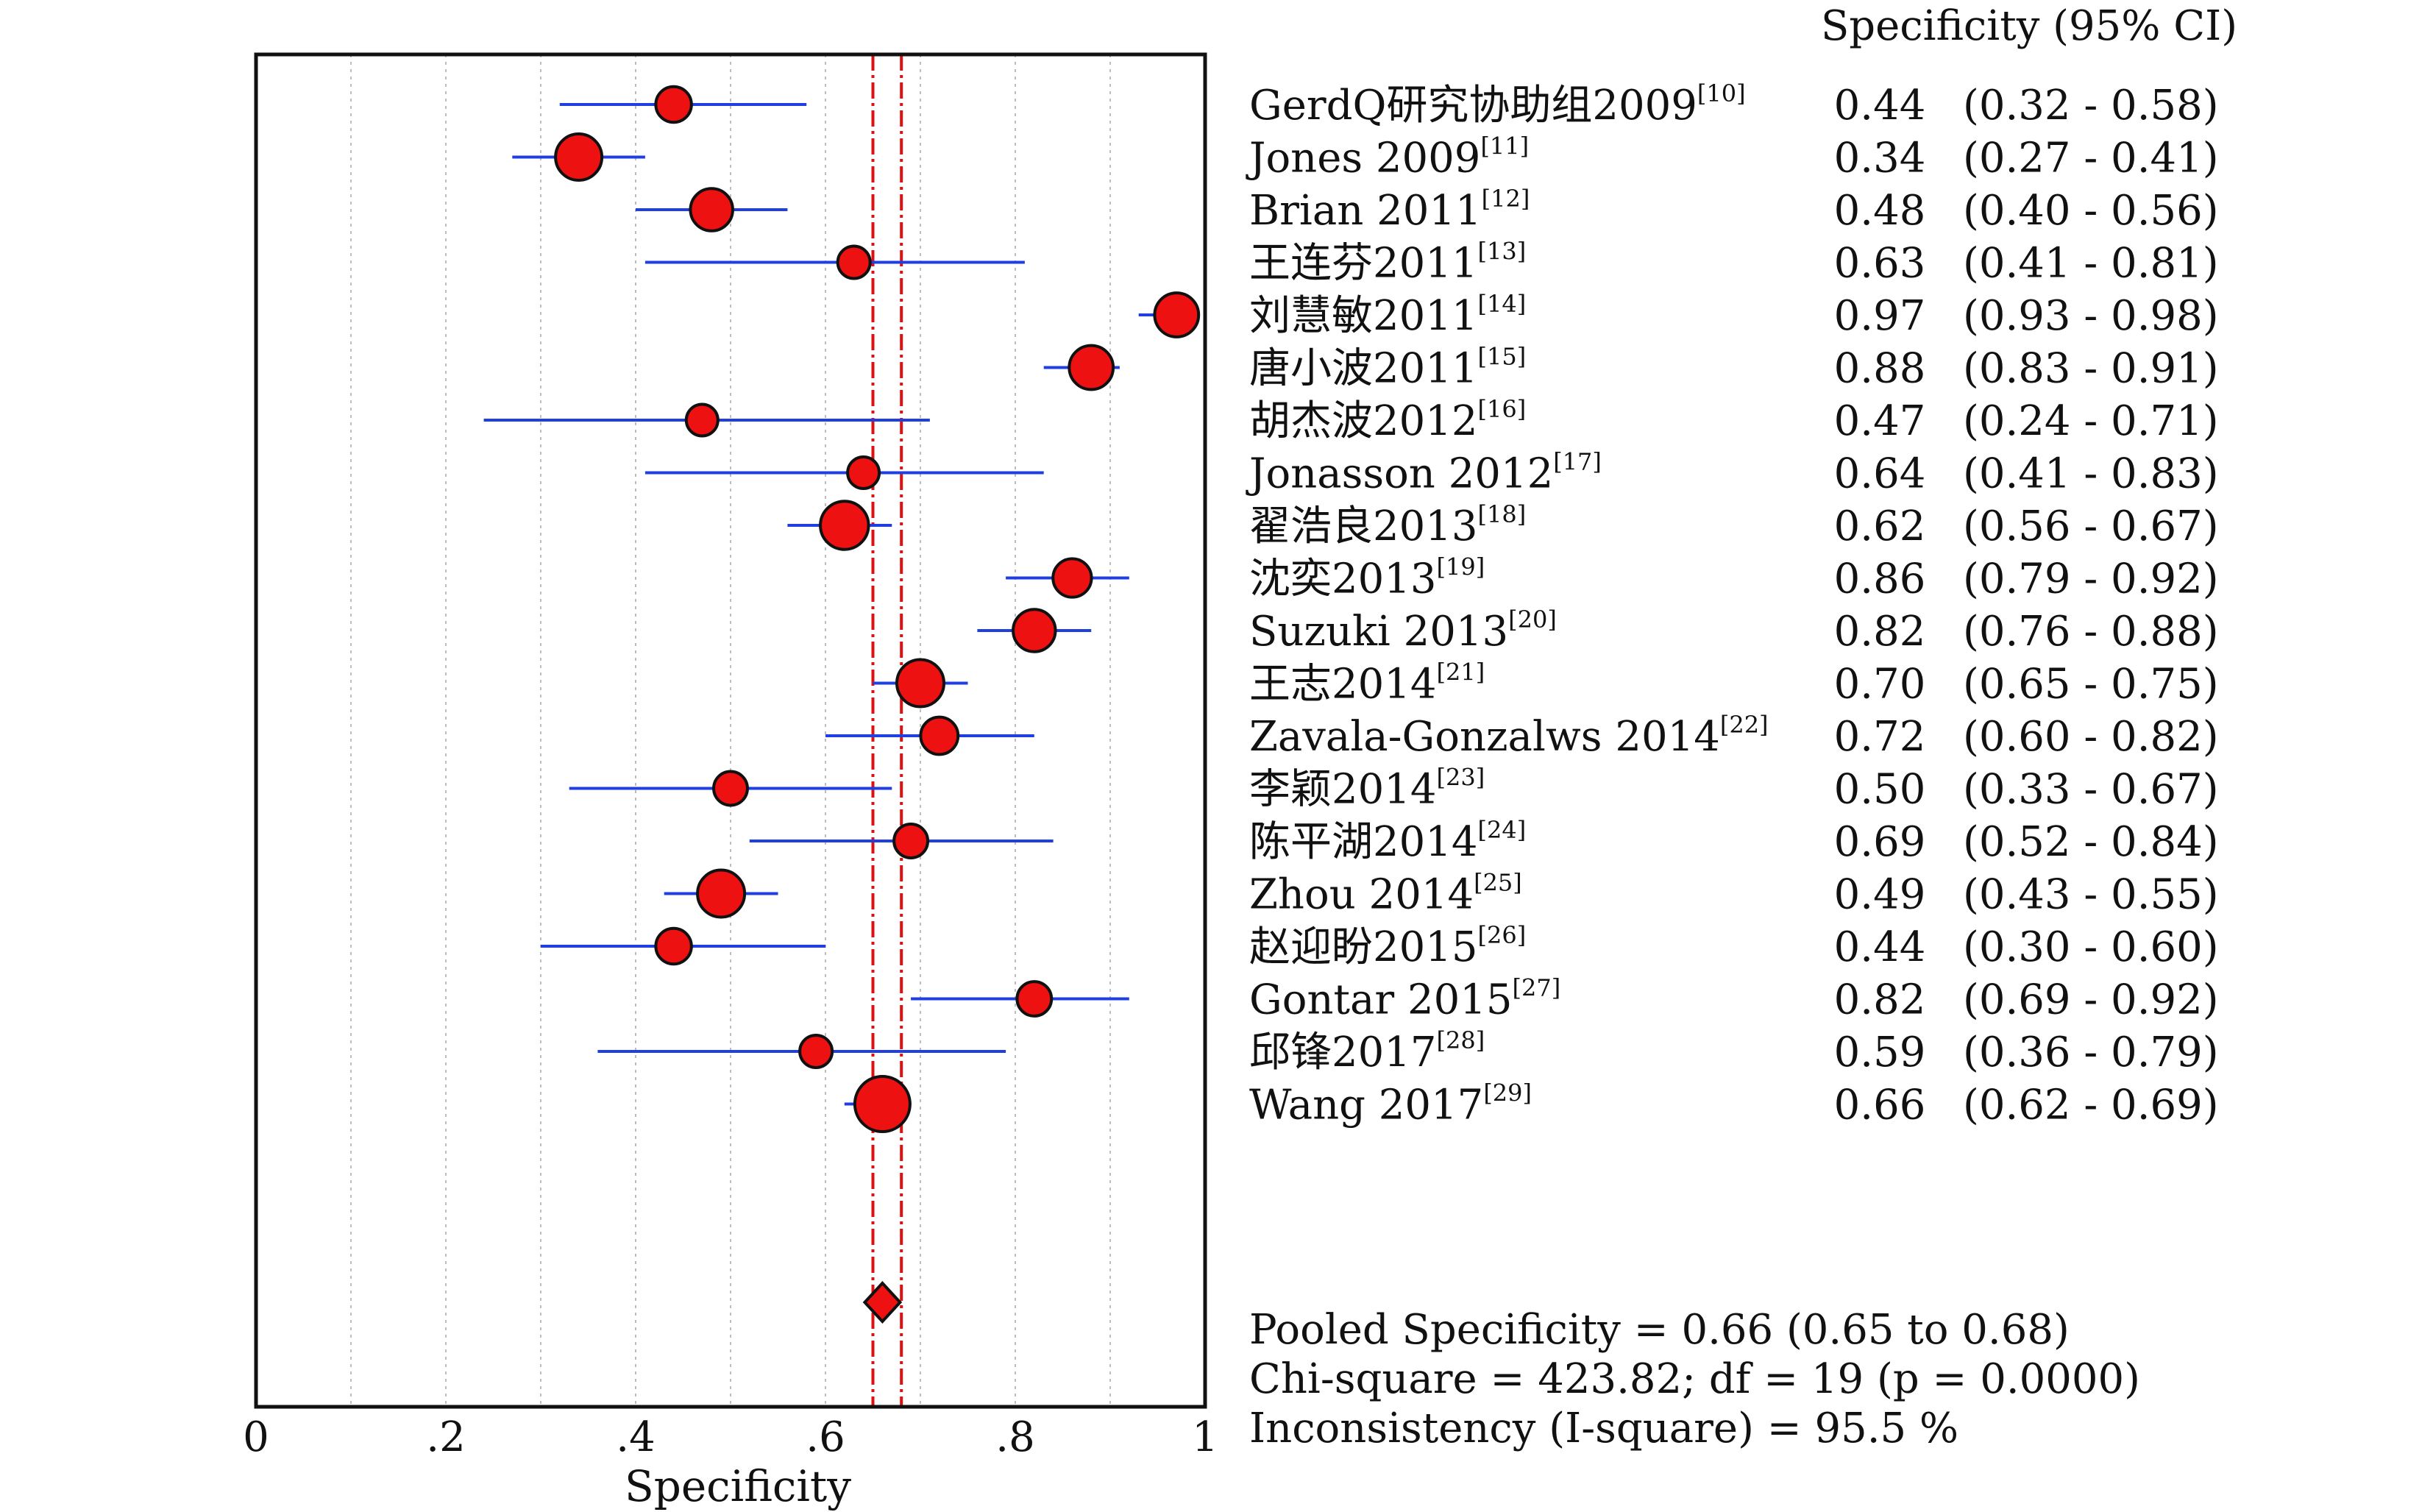 Image resolution: width=2433 pixels, height=1512 pixels. I want to click on study-label: 唐小波2011[15], so click(1387, 368).